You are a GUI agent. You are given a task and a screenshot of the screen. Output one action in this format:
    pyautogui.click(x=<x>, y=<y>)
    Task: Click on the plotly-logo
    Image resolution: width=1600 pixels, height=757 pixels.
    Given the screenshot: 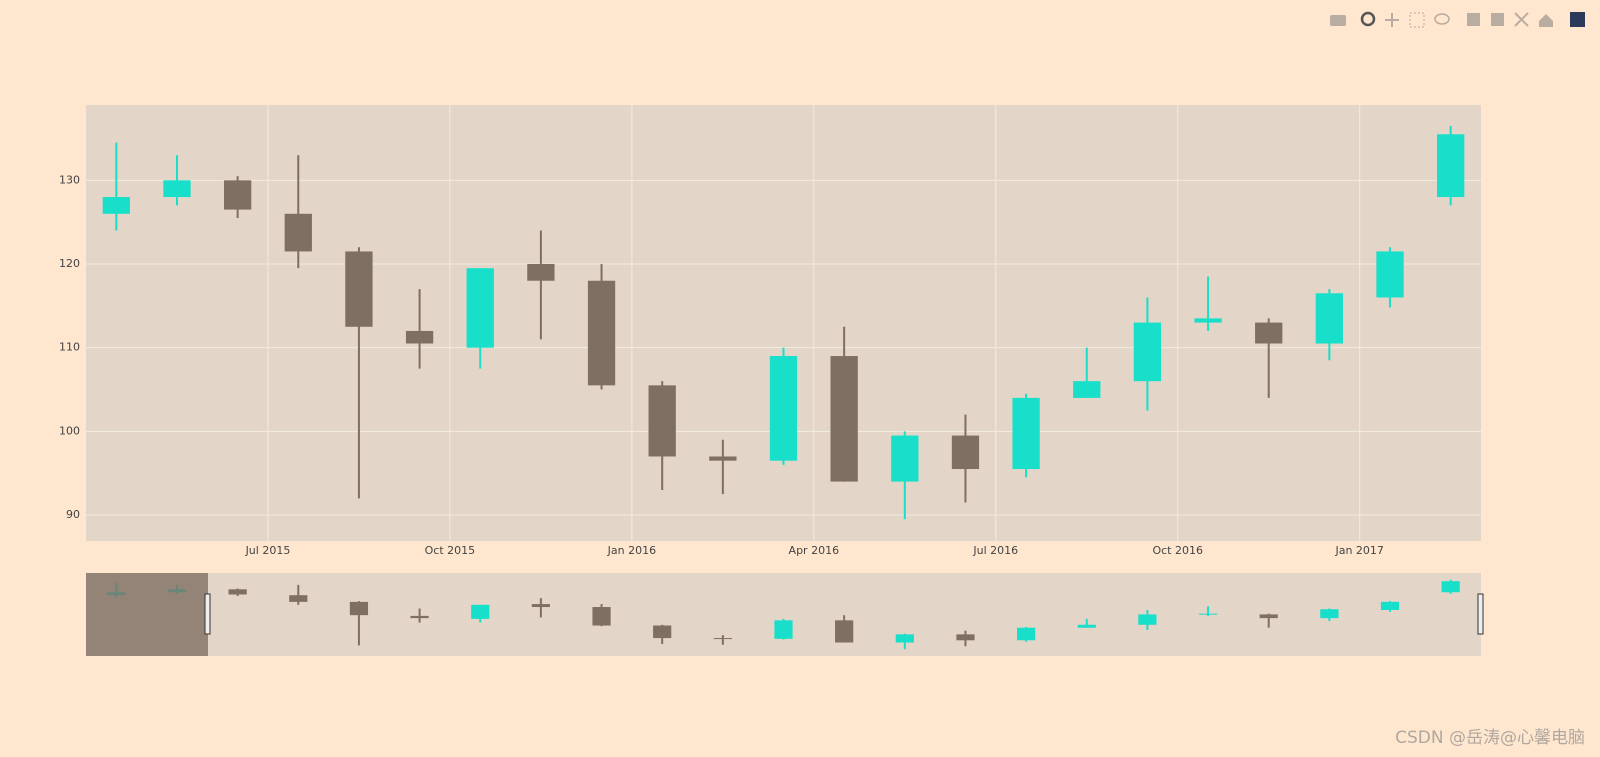 What is the action you would take?
    pyautogui.click(x=1577, y=19)
    